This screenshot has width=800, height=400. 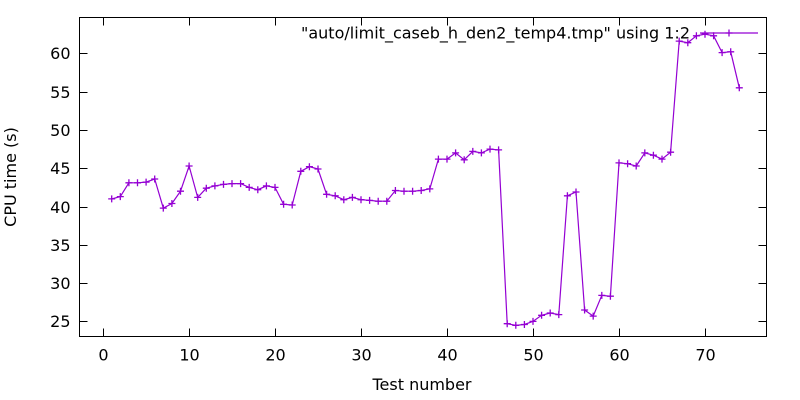 I want to click on x-tick-label: 0, so click(x=103, y=355).